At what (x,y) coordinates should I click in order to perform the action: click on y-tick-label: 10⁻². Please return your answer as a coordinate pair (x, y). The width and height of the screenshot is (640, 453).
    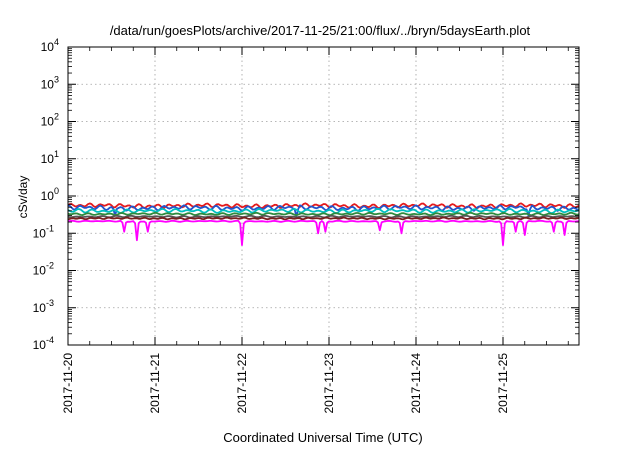
    Looking at the image, I should click on (43, 269).